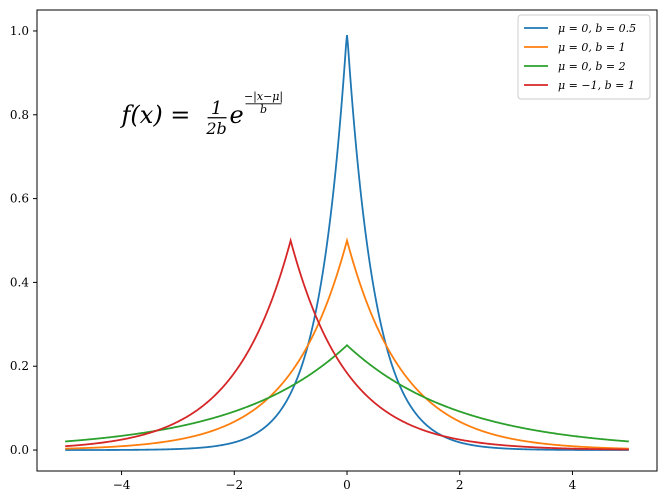 The image size is (667, 504). What do you see at coordinates (460, 485) in the screenshot?
I see `x-tick-label: 2` at bounding box center [460, 485].